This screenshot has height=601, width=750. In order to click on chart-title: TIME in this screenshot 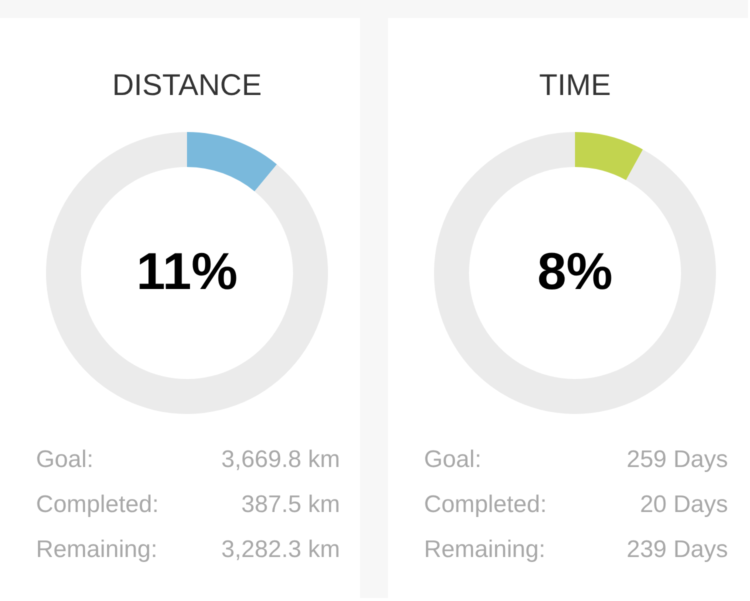, I will do `click(575, 85)`.